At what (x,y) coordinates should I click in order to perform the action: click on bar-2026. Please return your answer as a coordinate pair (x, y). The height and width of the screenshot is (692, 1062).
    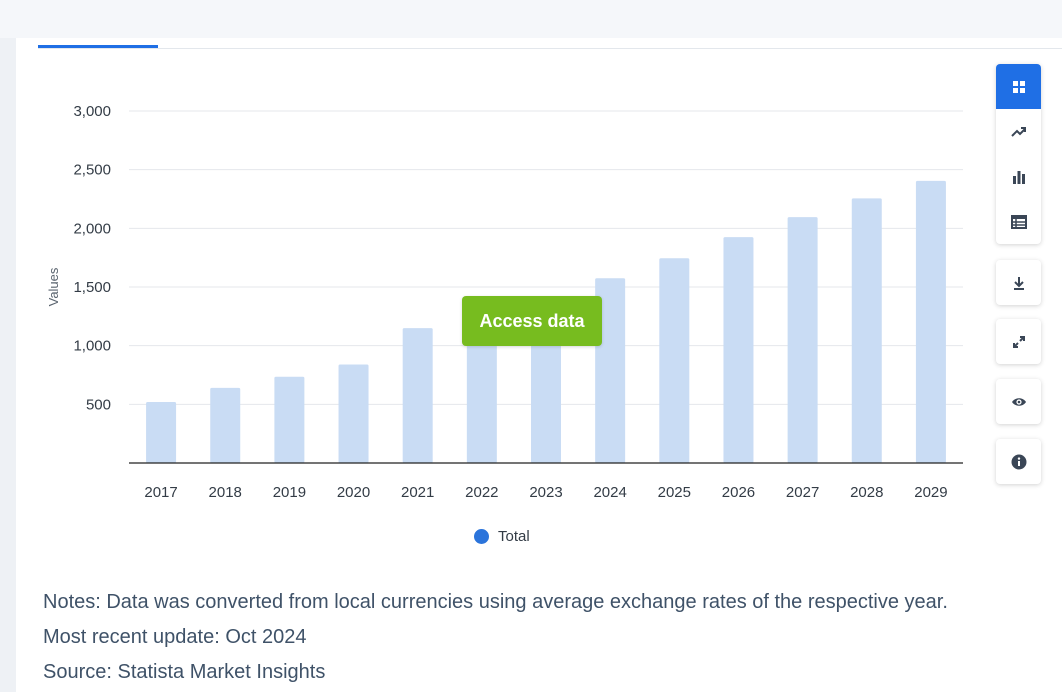
    Looking at the image, I should click on (738, 350).